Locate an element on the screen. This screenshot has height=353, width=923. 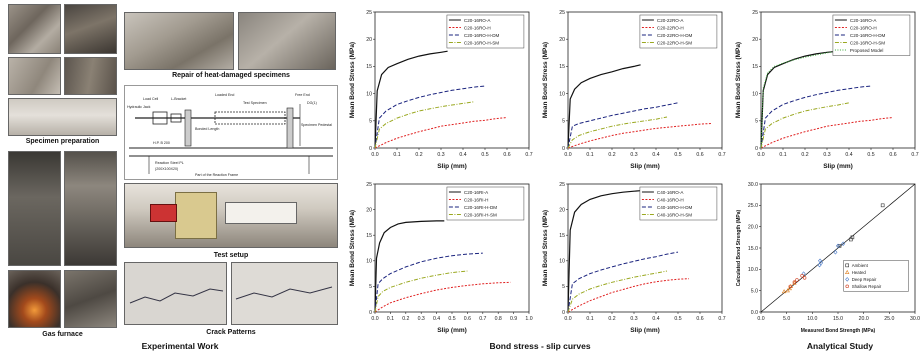
series-line-C20-22RO-A is located at coordinates (604, 106).